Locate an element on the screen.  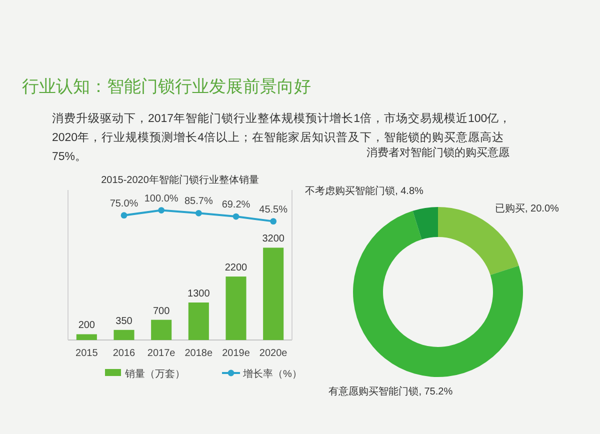
x-tick-label: 2018e is located at coordinates (199, 353).